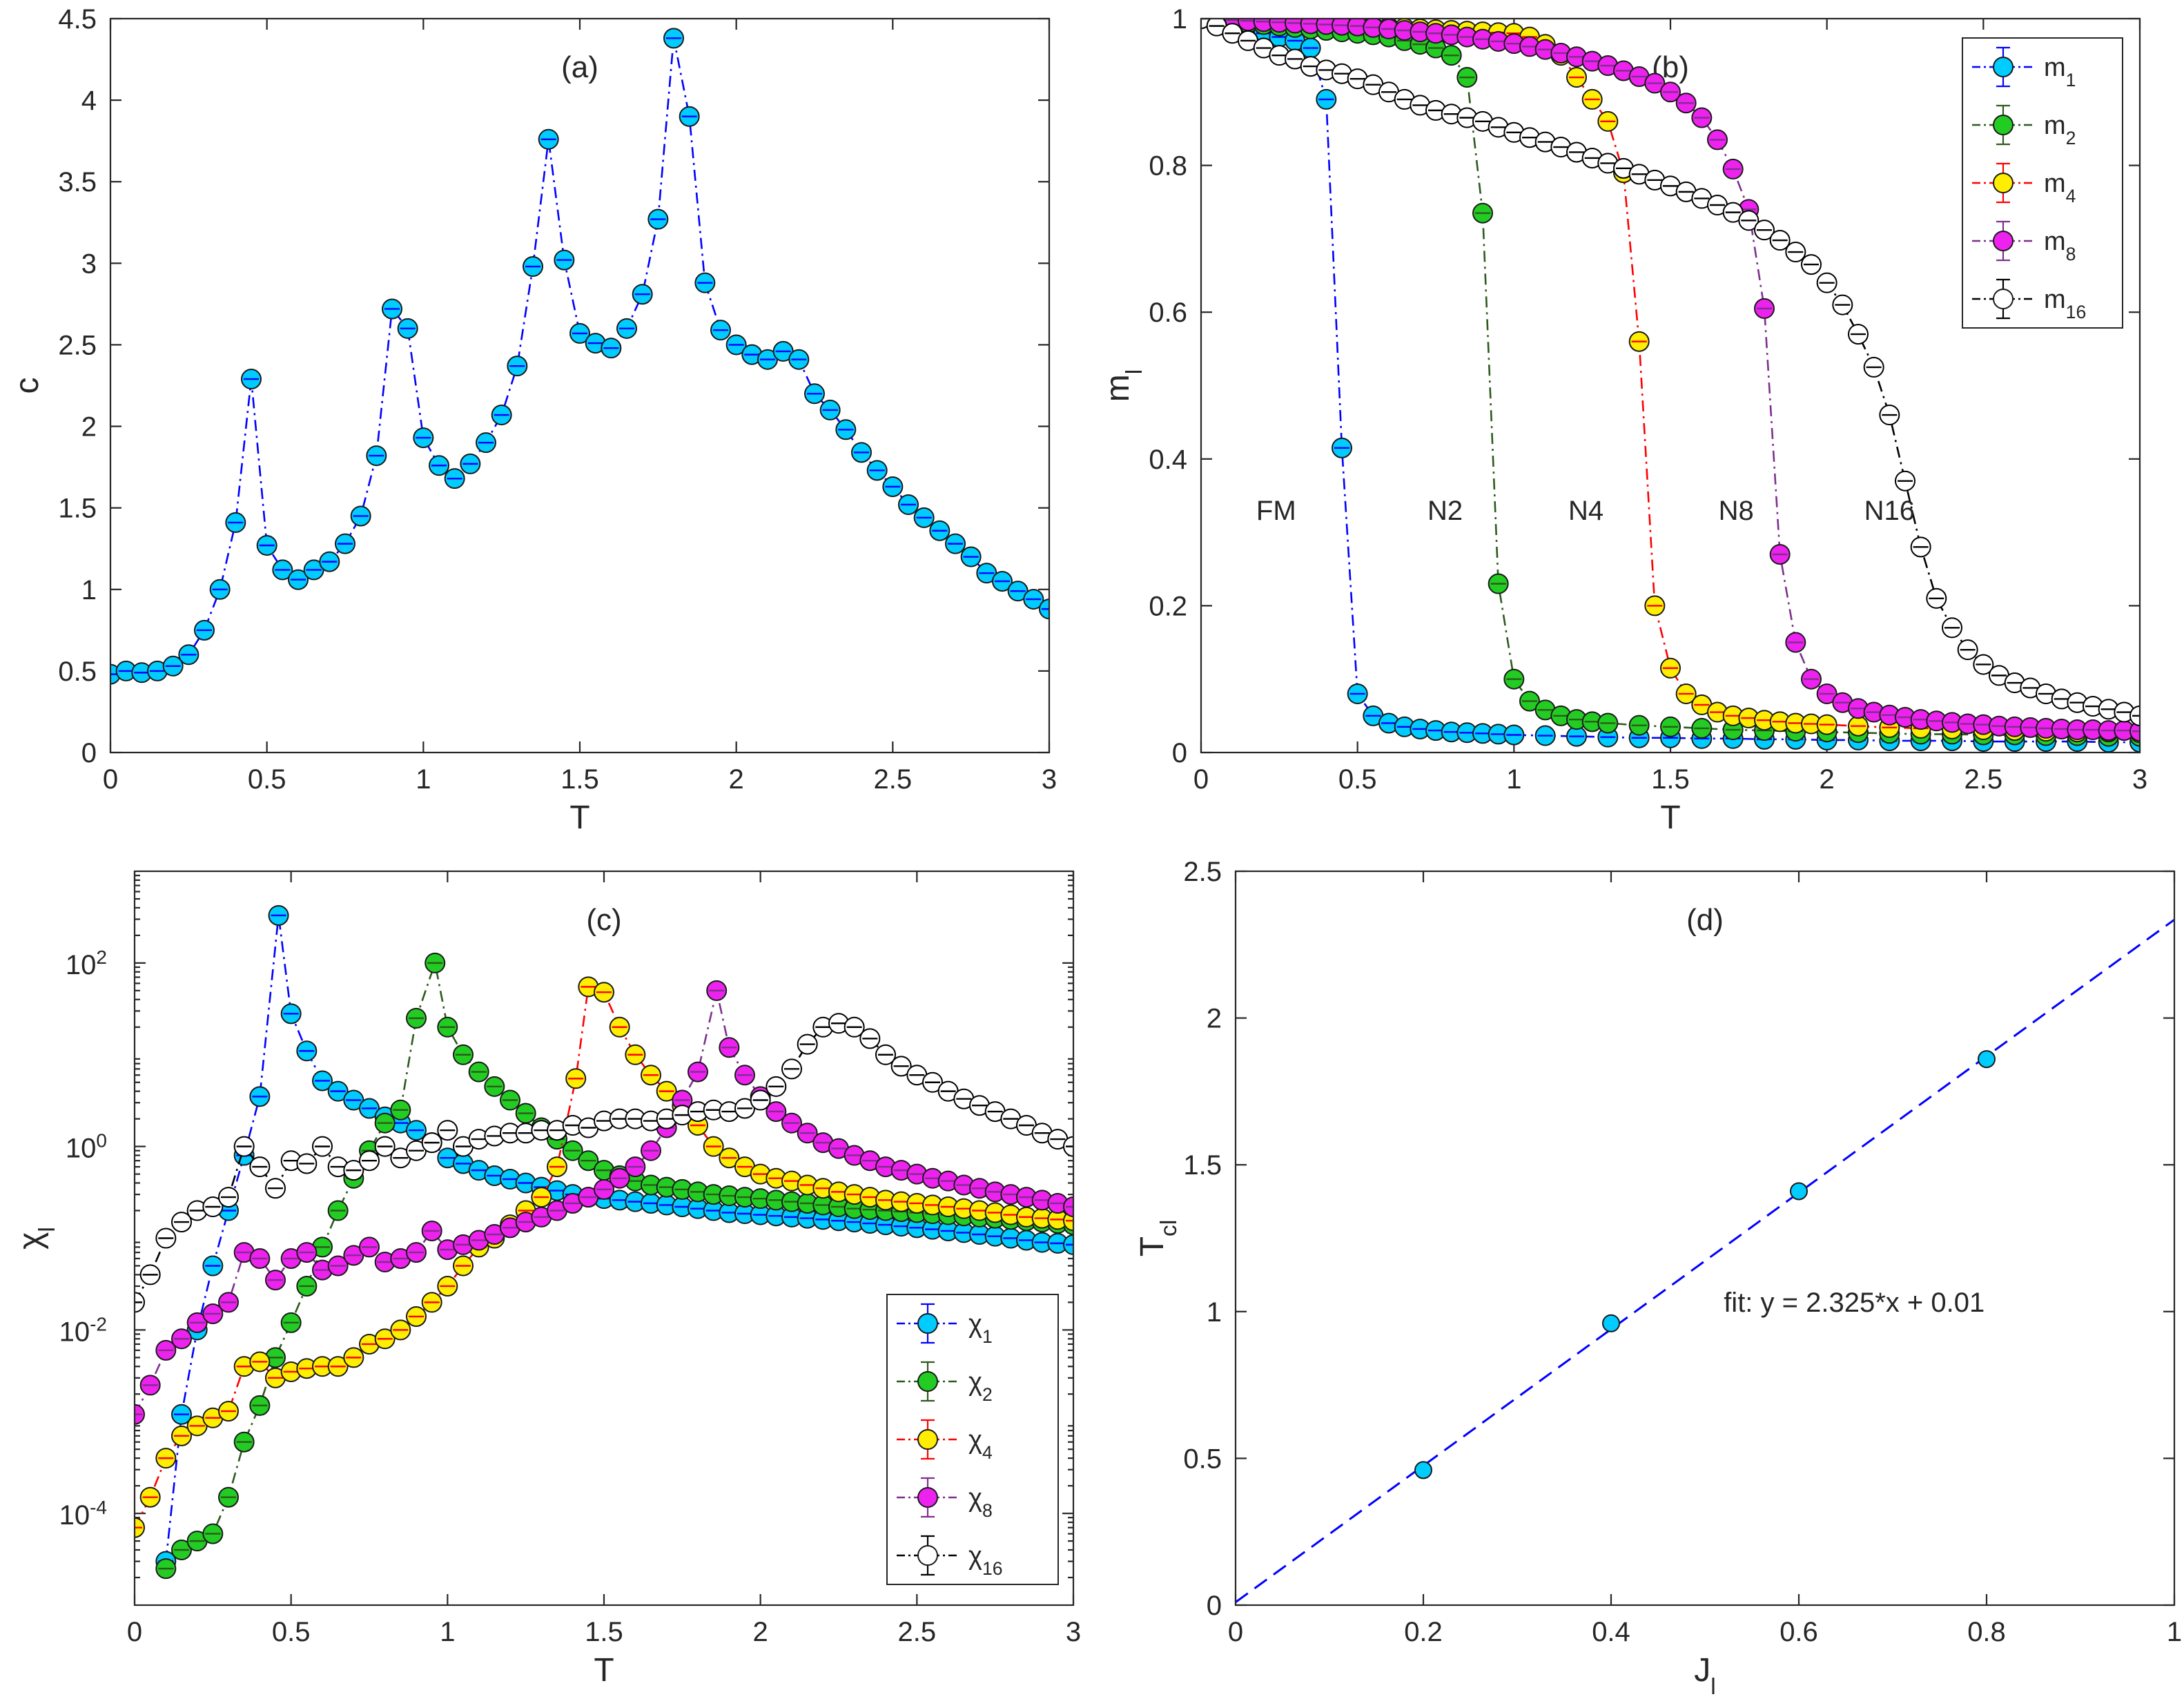 The height and width of the screenshot is (1708, 2184). Describe the element at coordinates (1704, 1676) in the screenshot. I see `x-axis-label: Jl` at that location.